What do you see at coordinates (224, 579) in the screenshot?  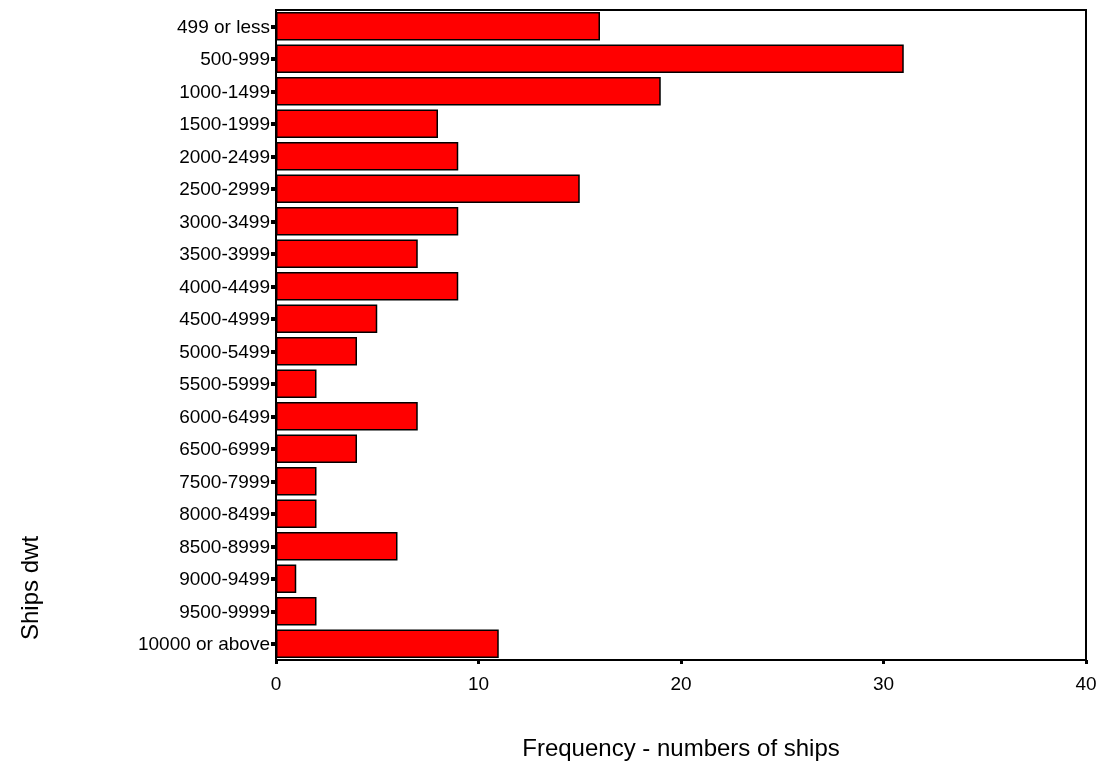 I see `y-tick-label: 9000-9499` at bounding box center [224, 579].